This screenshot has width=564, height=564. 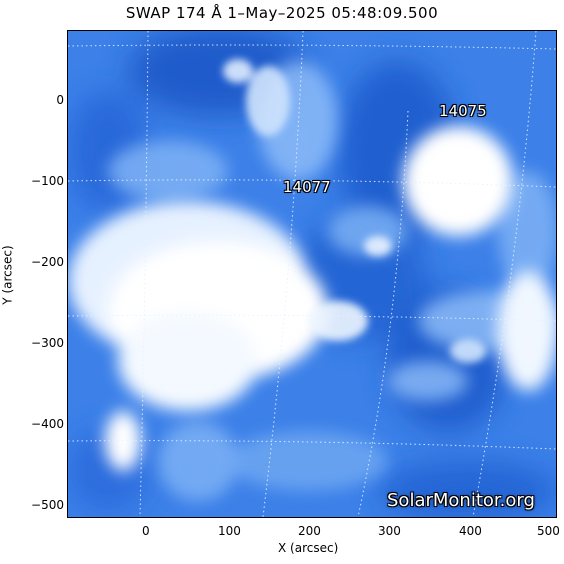 I want to click on x-tick-label: 400, so click(x=470, y=531).